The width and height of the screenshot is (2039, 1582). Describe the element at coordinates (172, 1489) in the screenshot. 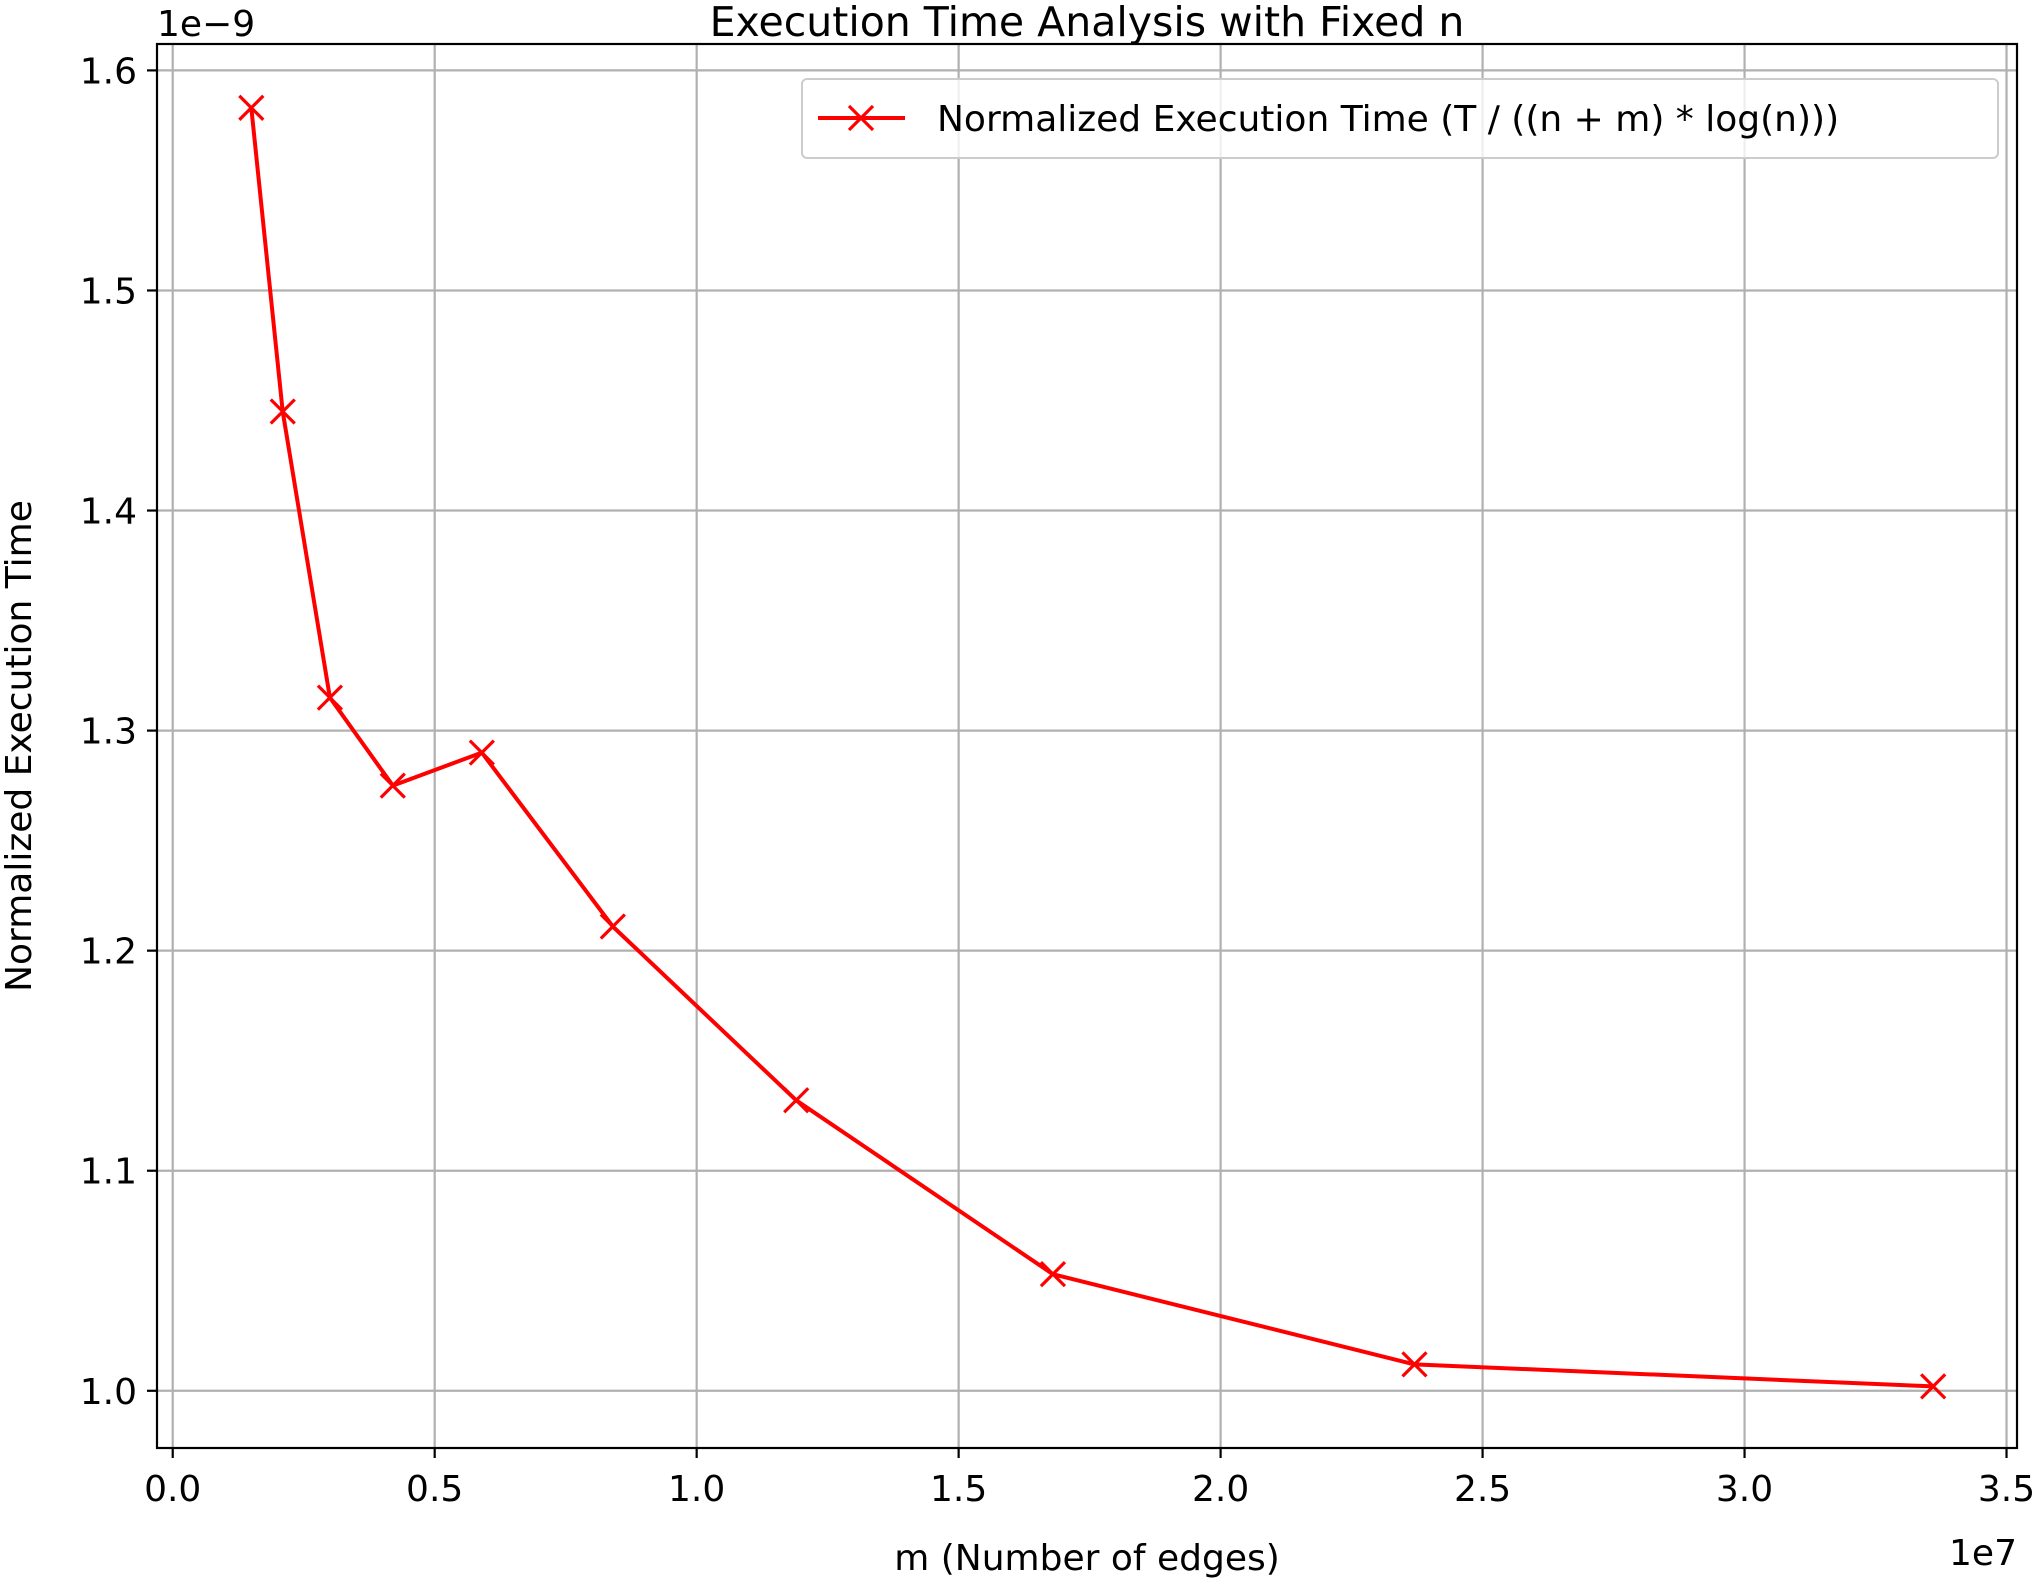

I see `x-tick-label: 0.0` at that location.